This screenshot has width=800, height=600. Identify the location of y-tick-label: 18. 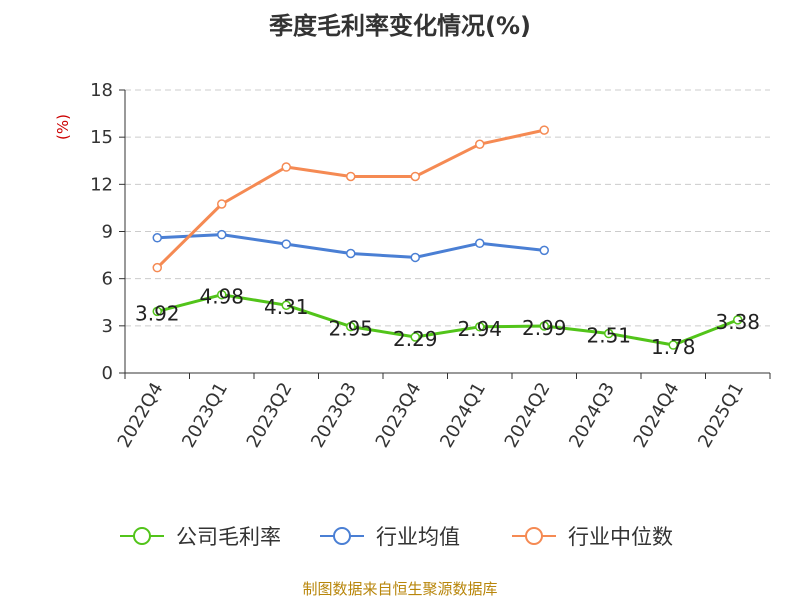
(101, 90).